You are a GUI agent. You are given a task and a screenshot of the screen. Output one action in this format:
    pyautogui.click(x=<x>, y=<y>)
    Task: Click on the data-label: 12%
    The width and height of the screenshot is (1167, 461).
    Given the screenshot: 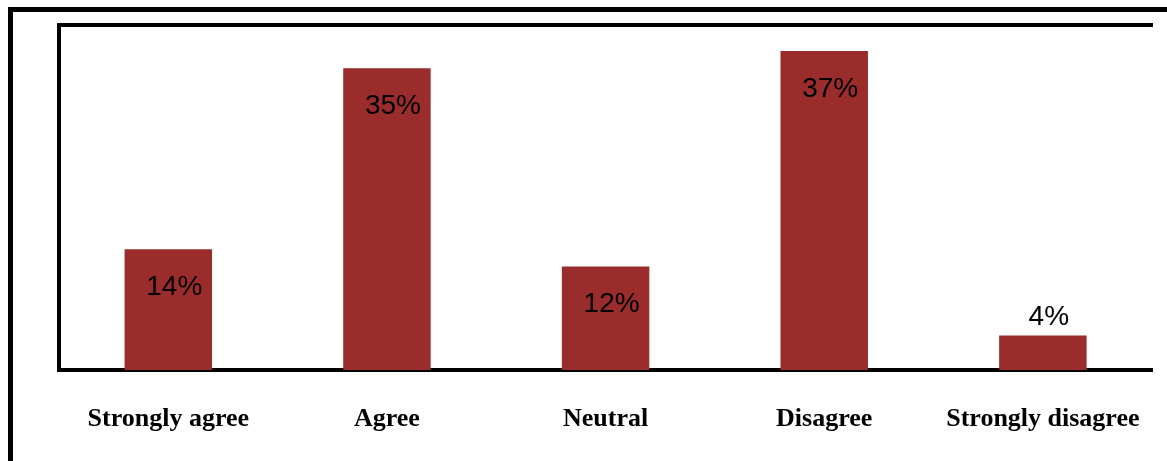 What is the action you would take?
    pyautogui.click(x=611, y=303)
    